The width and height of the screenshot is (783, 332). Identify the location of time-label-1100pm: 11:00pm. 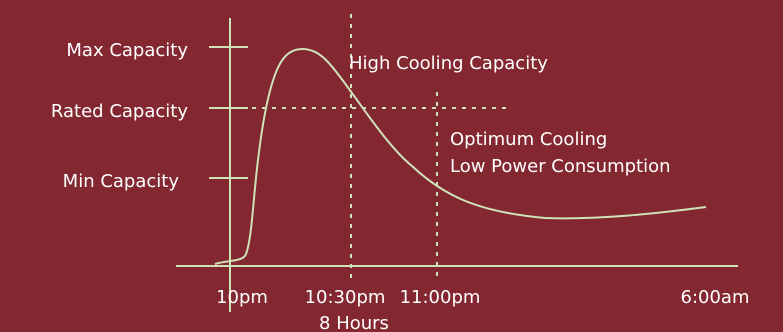
(440, 297).